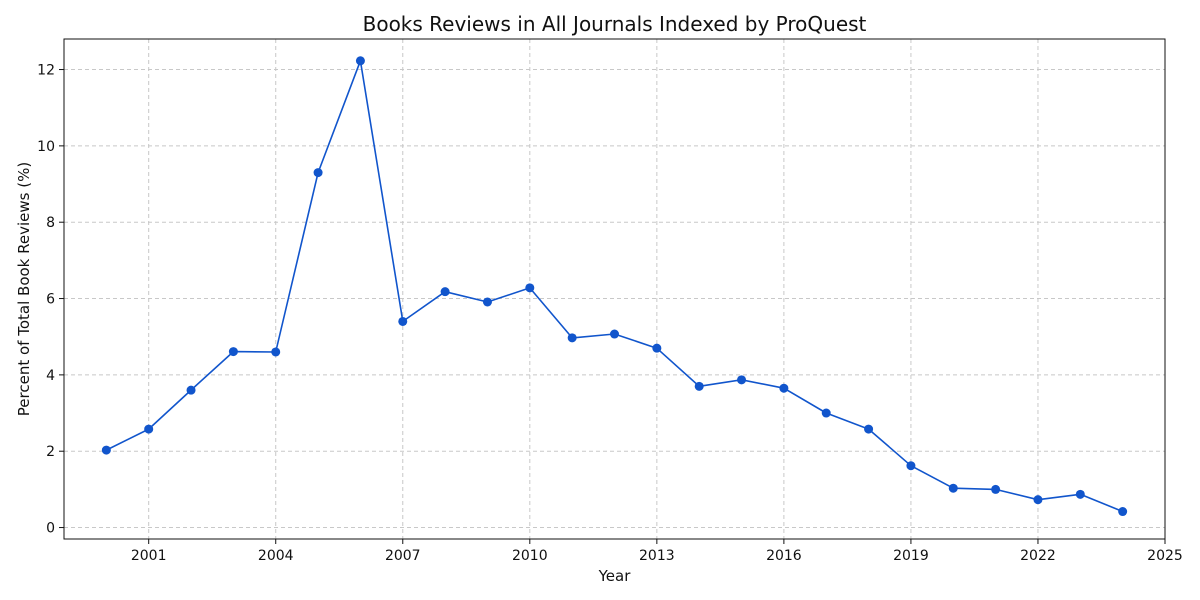 The width and height of the screenshot is (1200, 600). Describe the element at coordinates (657, 556) in the screenshot. I see `x-tick-label: 2013` at that location.